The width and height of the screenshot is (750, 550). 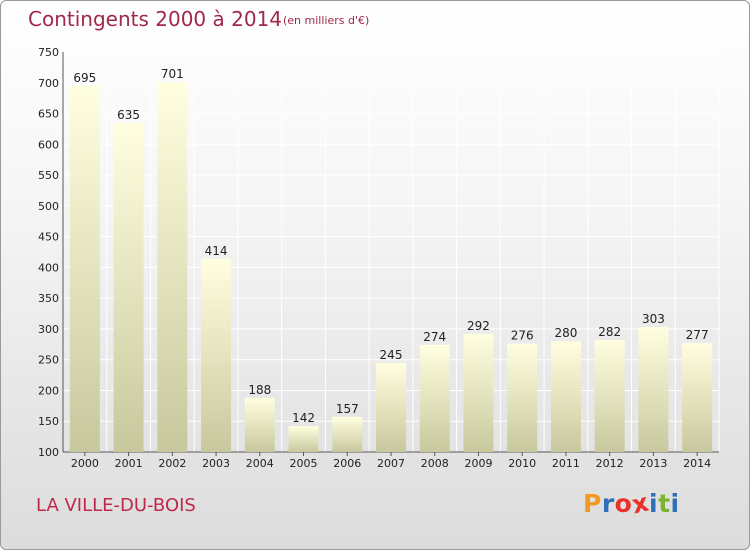 I want to click on data-label: 695, so click(x=84, y=78).